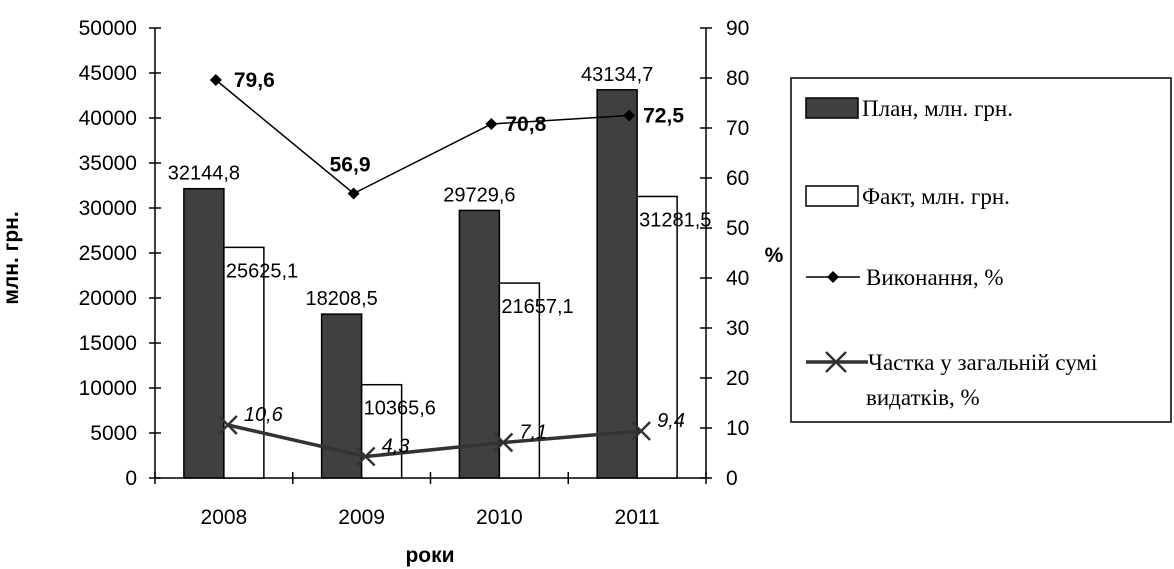 The width and height of the screenshot is (1174, 569). Describe the element at coordinates (737, 278) in the screenshot. I see `y2-tick-label: 40` at that location.